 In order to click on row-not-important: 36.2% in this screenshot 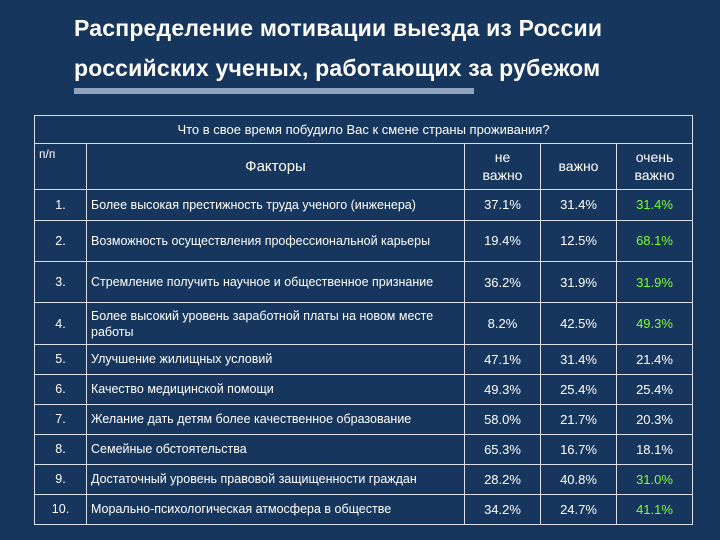, I will do `click(502, 282)`.